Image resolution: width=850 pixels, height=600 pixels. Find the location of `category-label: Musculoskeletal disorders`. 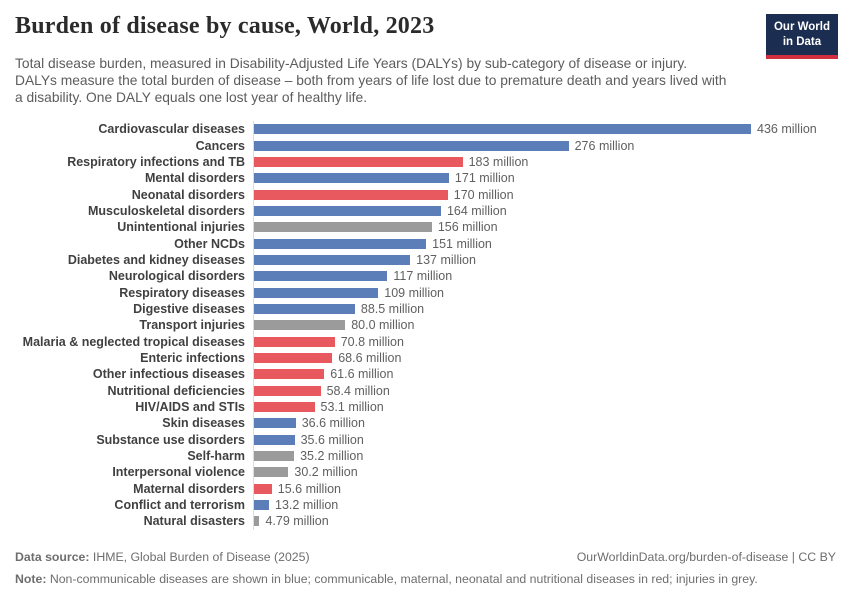

category-label: Musculoskeletal disorders is located at coordinates (166, 210).